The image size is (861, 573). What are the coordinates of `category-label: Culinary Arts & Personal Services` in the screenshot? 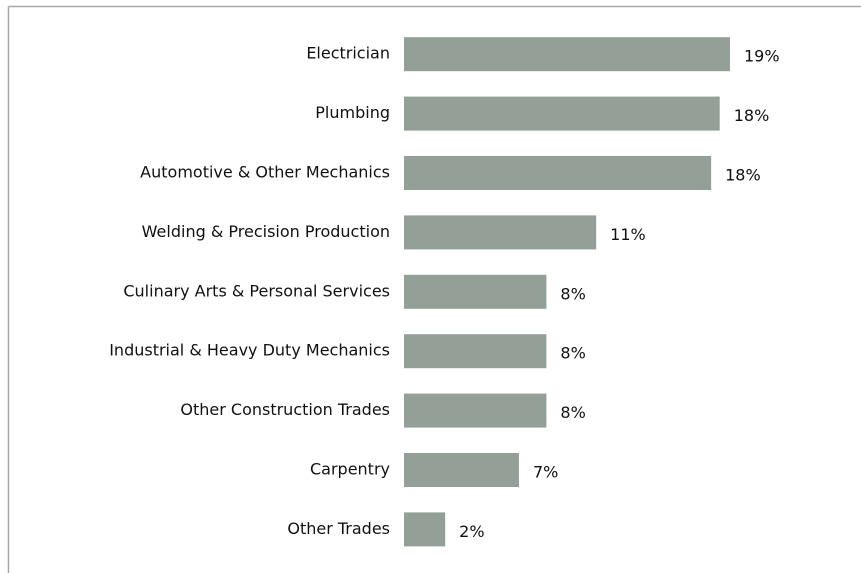 It's located at (256, 290).